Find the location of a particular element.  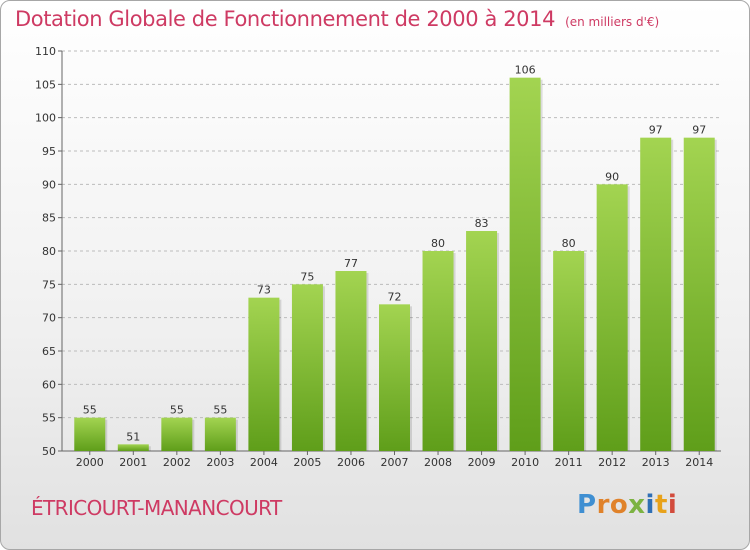

bar-value-label: 83 is located at coordinates (482, 223).